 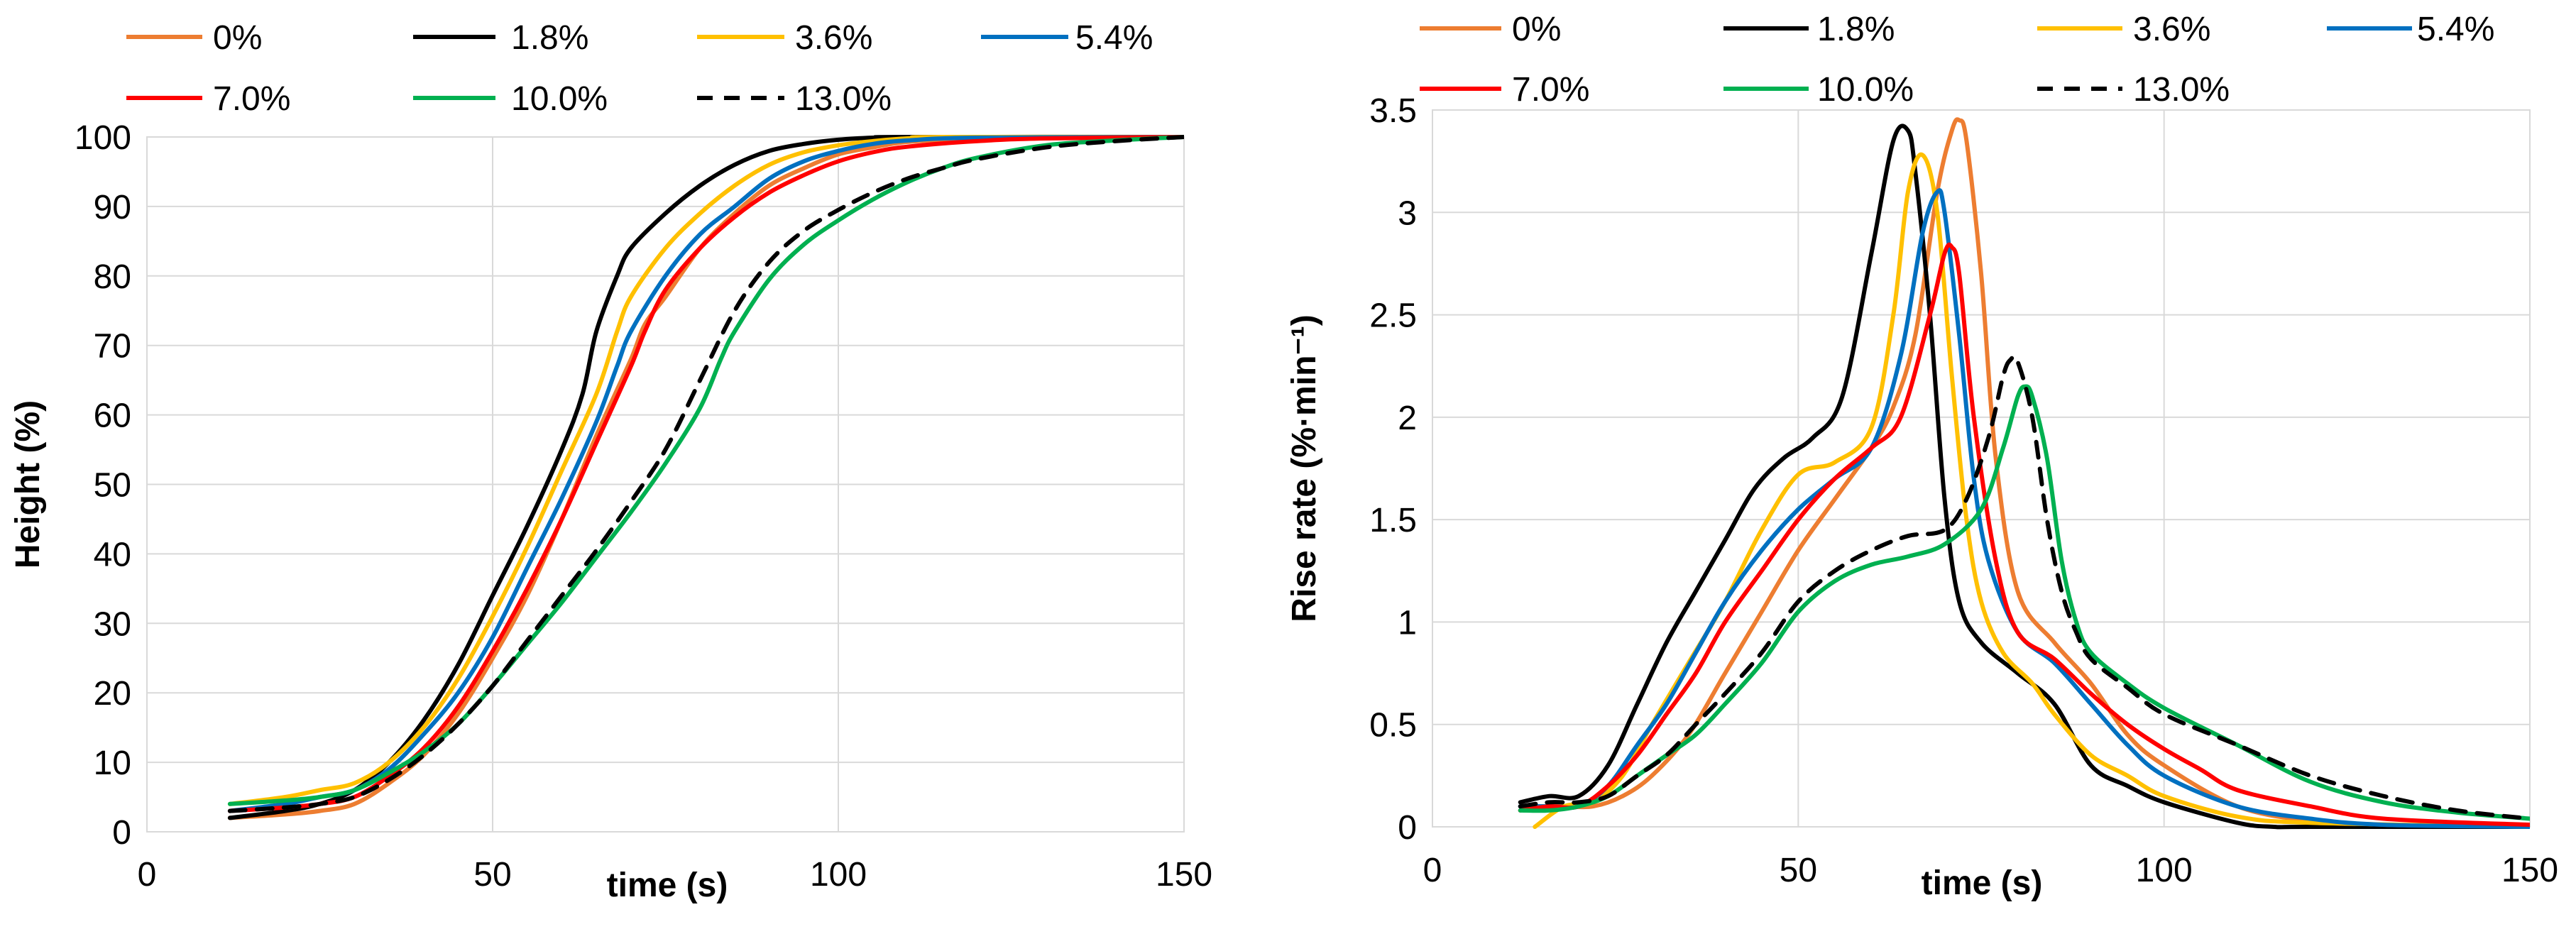 I want to click on y-tick-label: 3, so click(x=1407, y=213).